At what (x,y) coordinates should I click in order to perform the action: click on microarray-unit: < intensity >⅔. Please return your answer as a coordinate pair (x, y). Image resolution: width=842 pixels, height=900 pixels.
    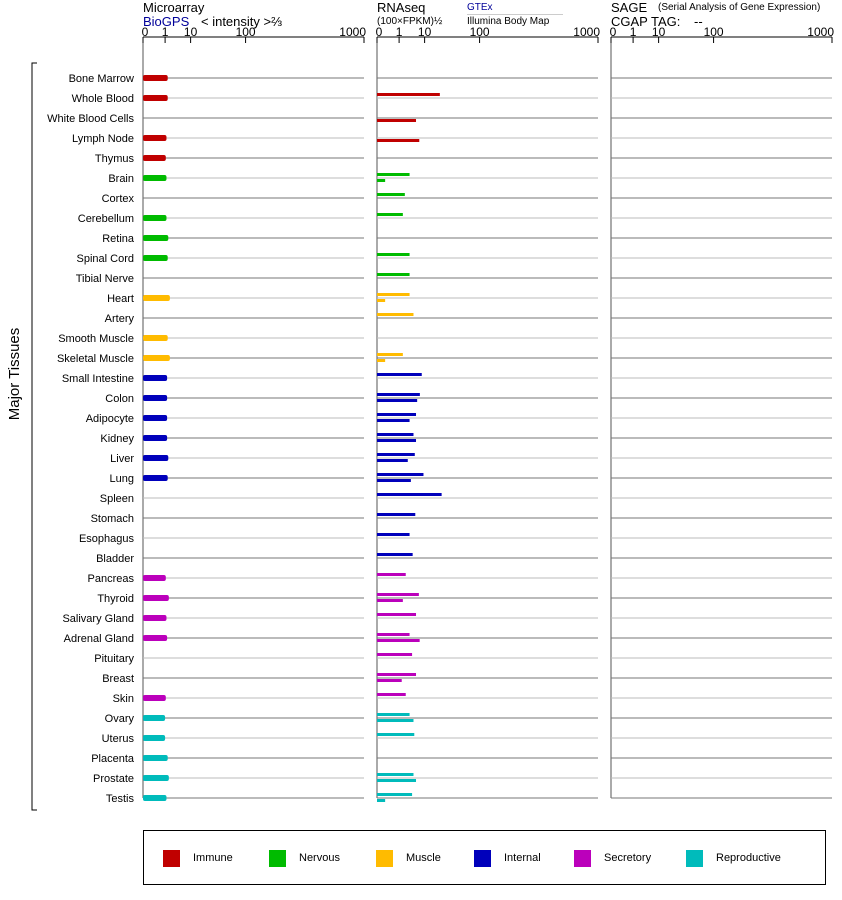
    Looking at the image, I should click on (241, 21).